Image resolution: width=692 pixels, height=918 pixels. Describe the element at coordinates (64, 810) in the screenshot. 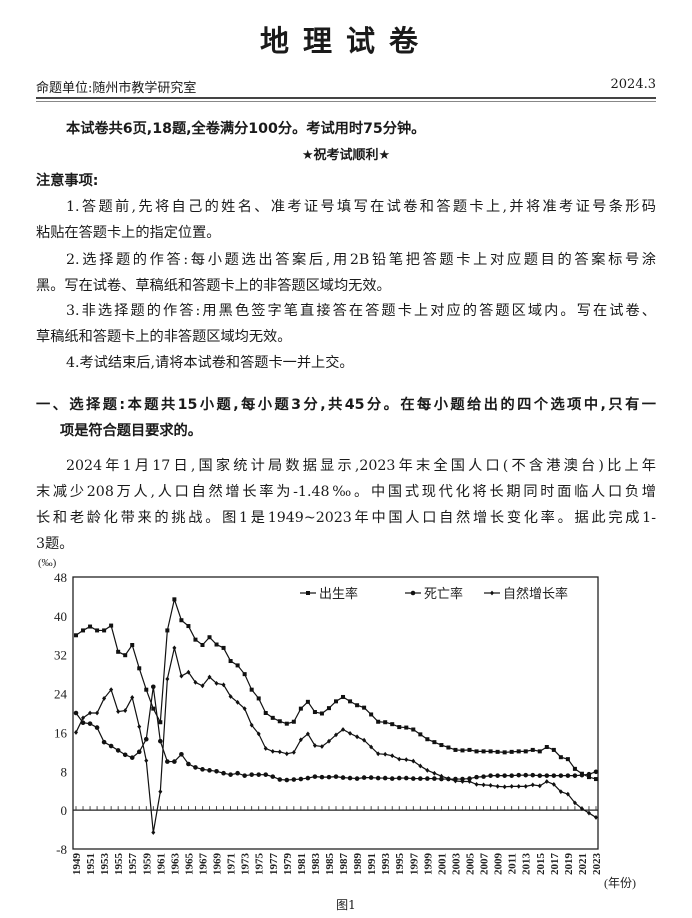

I see `y-tick-label: 0` at that location.